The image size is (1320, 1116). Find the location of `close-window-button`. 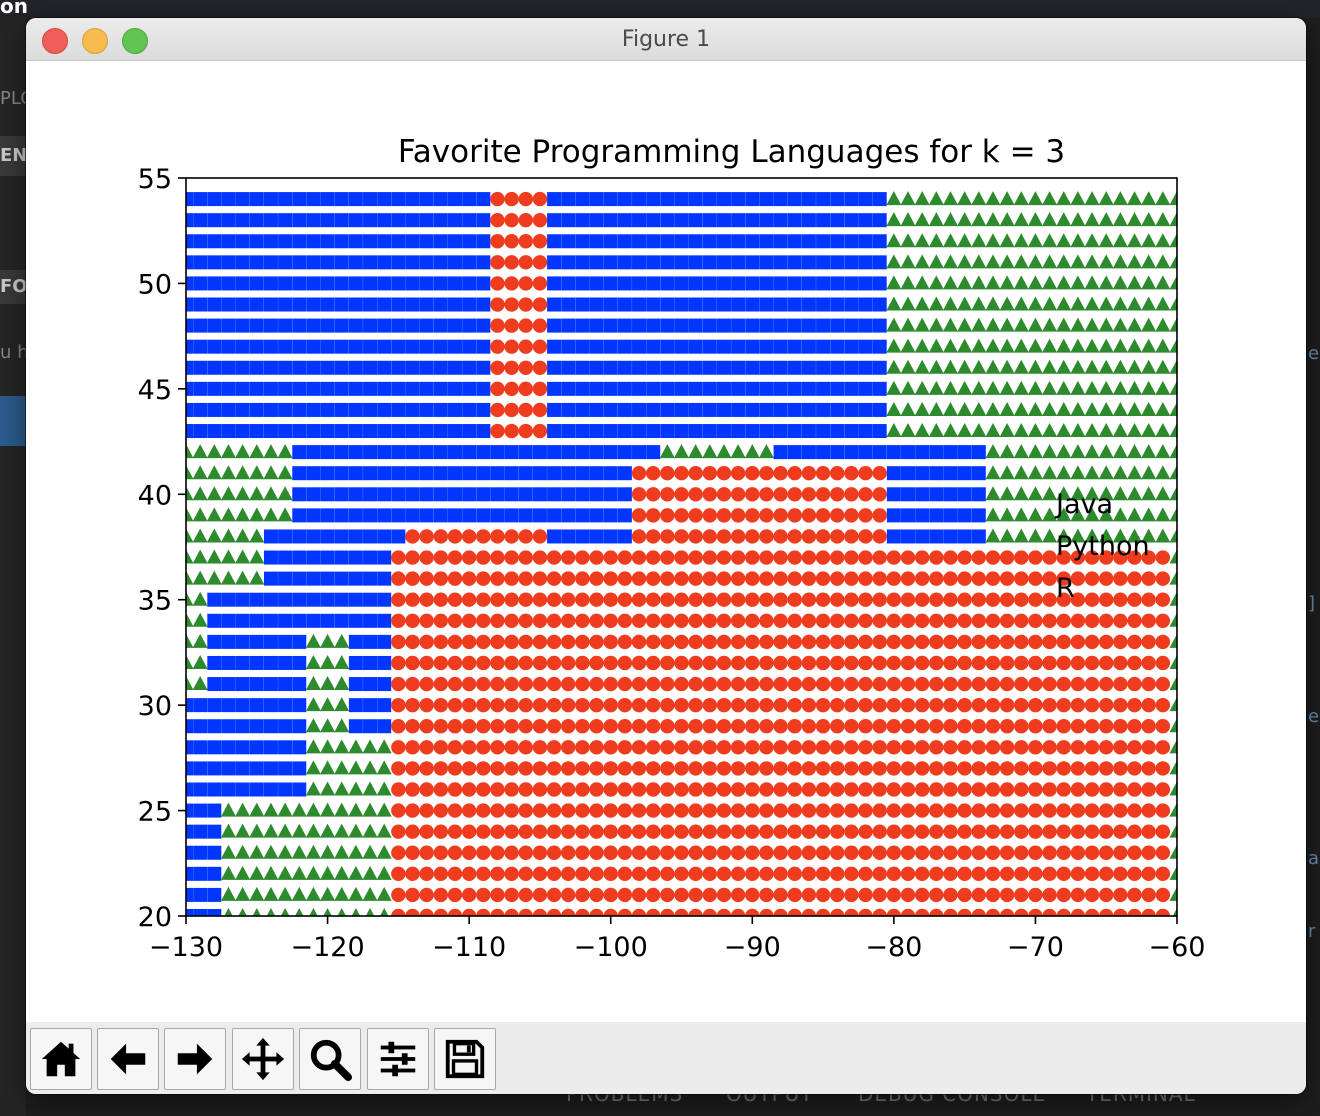

close-window-button is located at coordinates (55, 41).